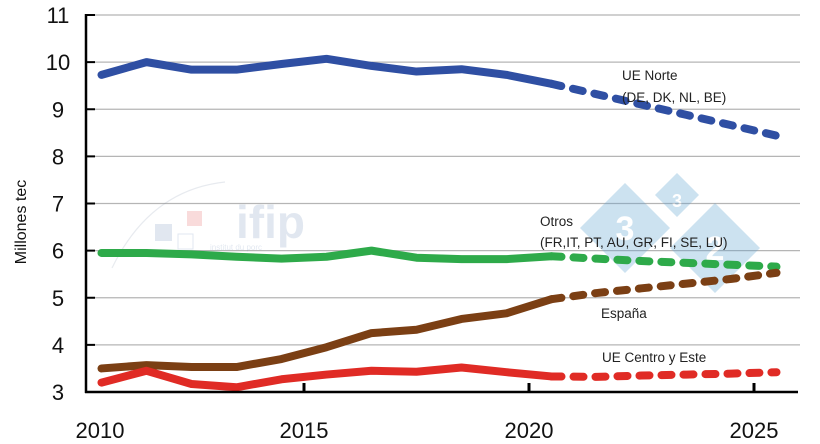 The height and width of the screenshot is (444, 820). Describe the element at coordinates (58, 392) in the screenshot. I see `y-tick-label: 3` at that location.